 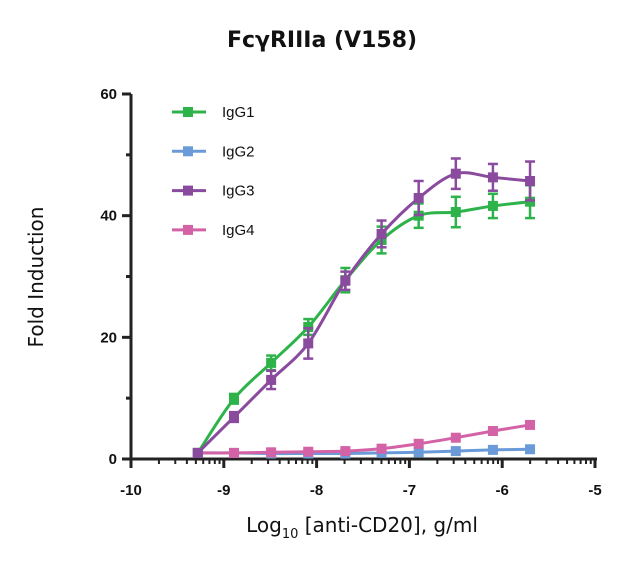 I want to click on legend-label: IgG1, so click(x=238, y=112).